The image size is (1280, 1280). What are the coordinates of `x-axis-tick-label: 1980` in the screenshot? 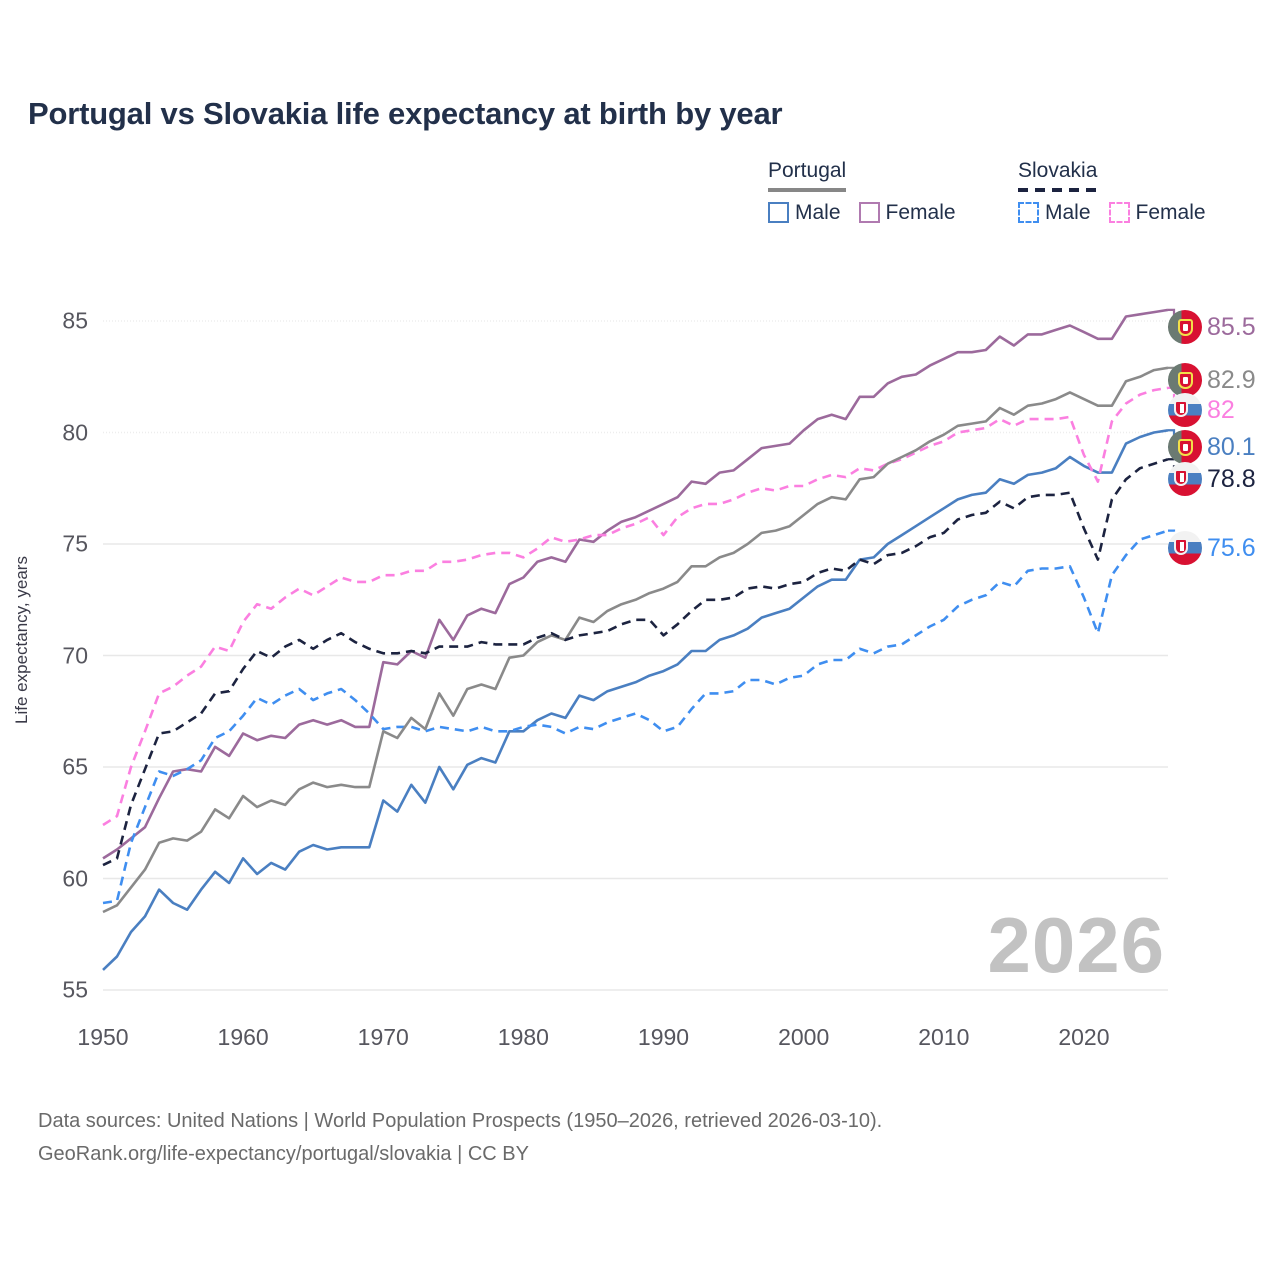 It's located at (523, 1037).